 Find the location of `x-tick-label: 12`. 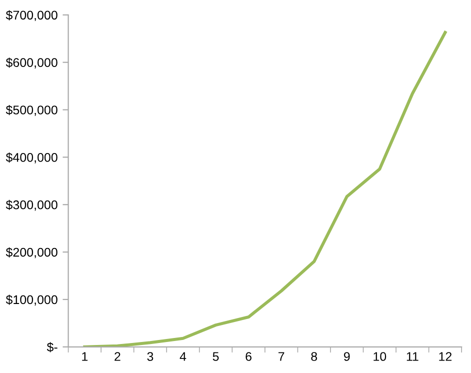

x-tick-label: 12 is located at coordinates (445, 356).